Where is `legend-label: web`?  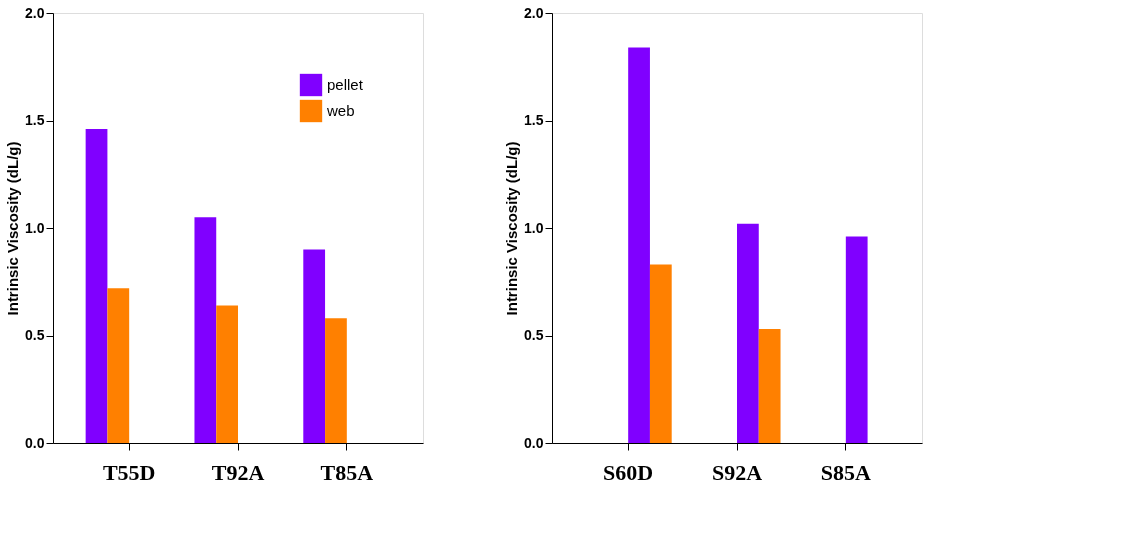 legend-label: web is located at coordinates (340, 110).